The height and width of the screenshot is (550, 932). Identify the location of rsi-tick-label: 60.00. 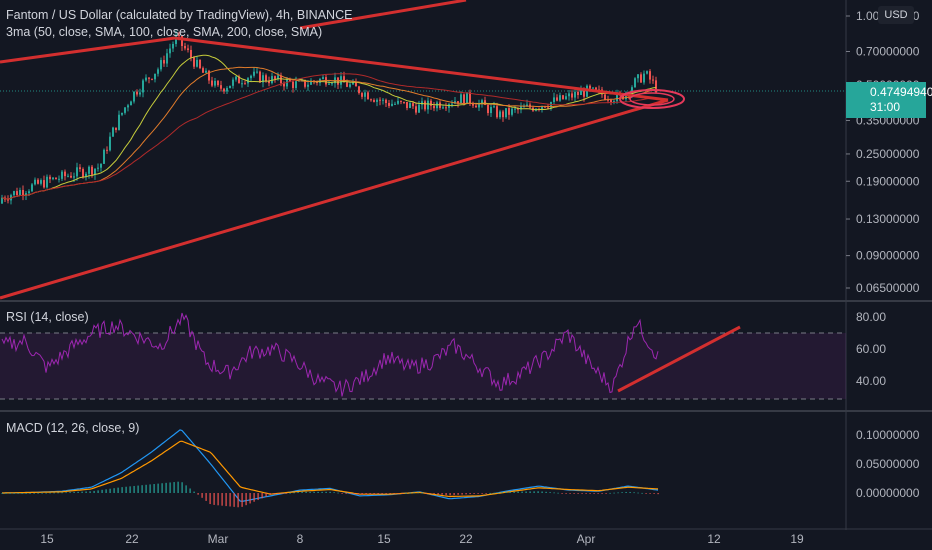
(871, 349).